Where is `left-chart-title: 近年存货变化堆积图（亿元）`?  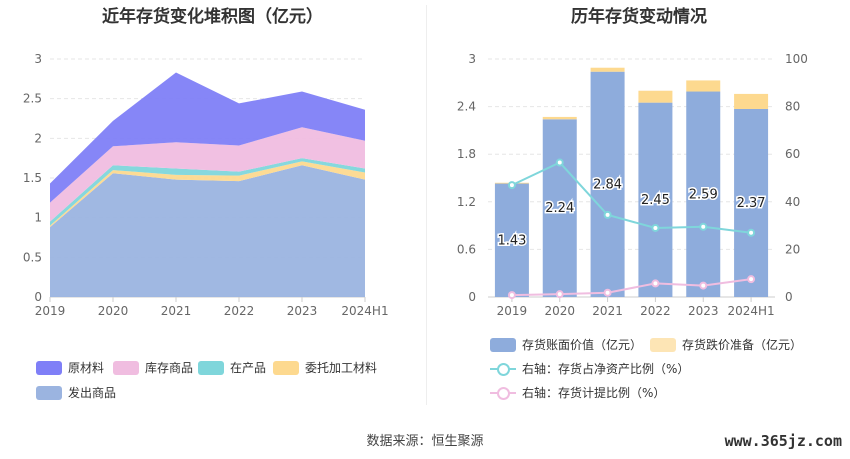 left-chart-title: 近年存货变化堆积图（亿元） is located at coordinates (212, 17).